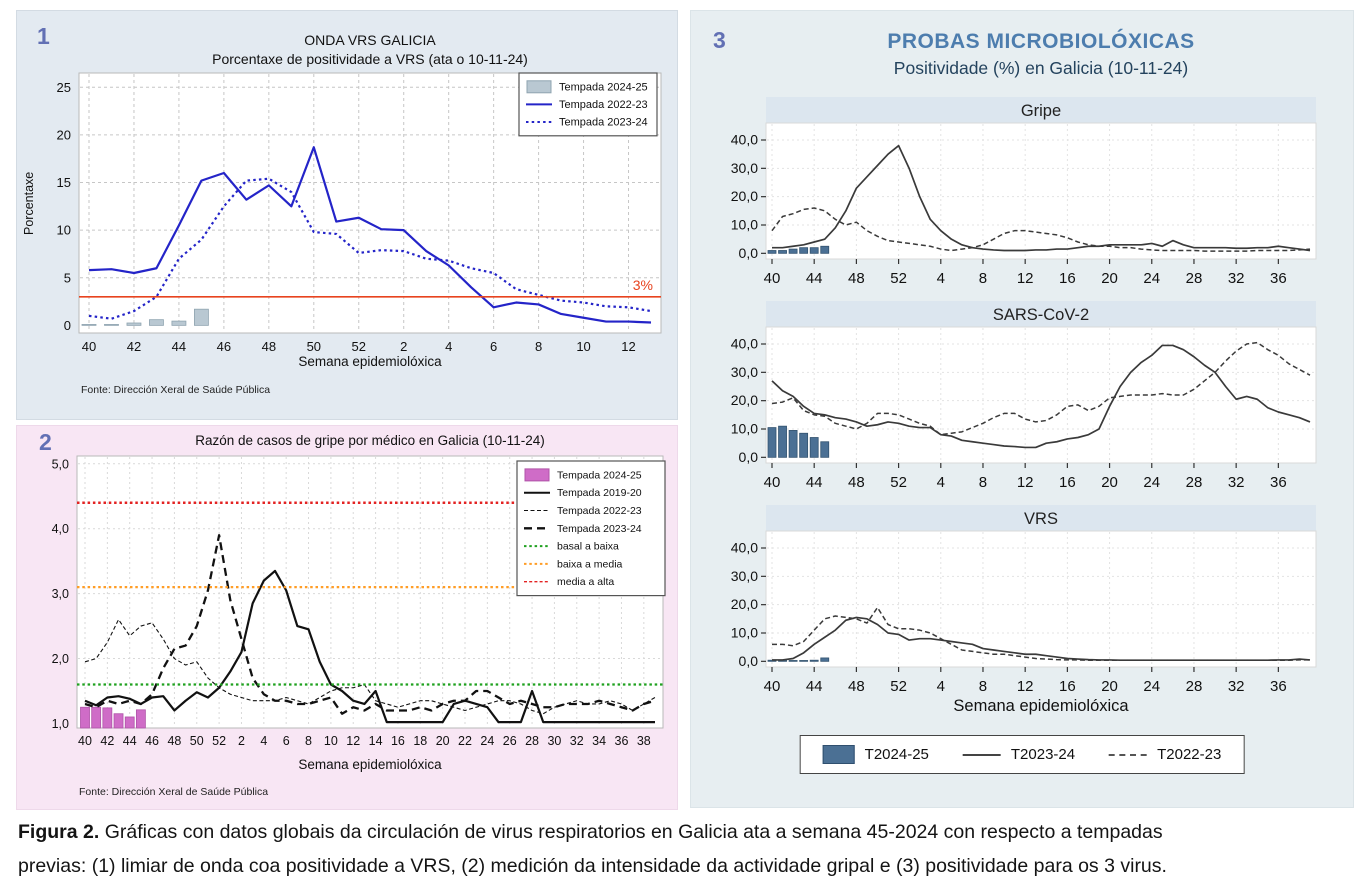 The width and height of the screenshot is (1364, 884). I want to click on legend-label: T2022-23, so click(1189, 754).